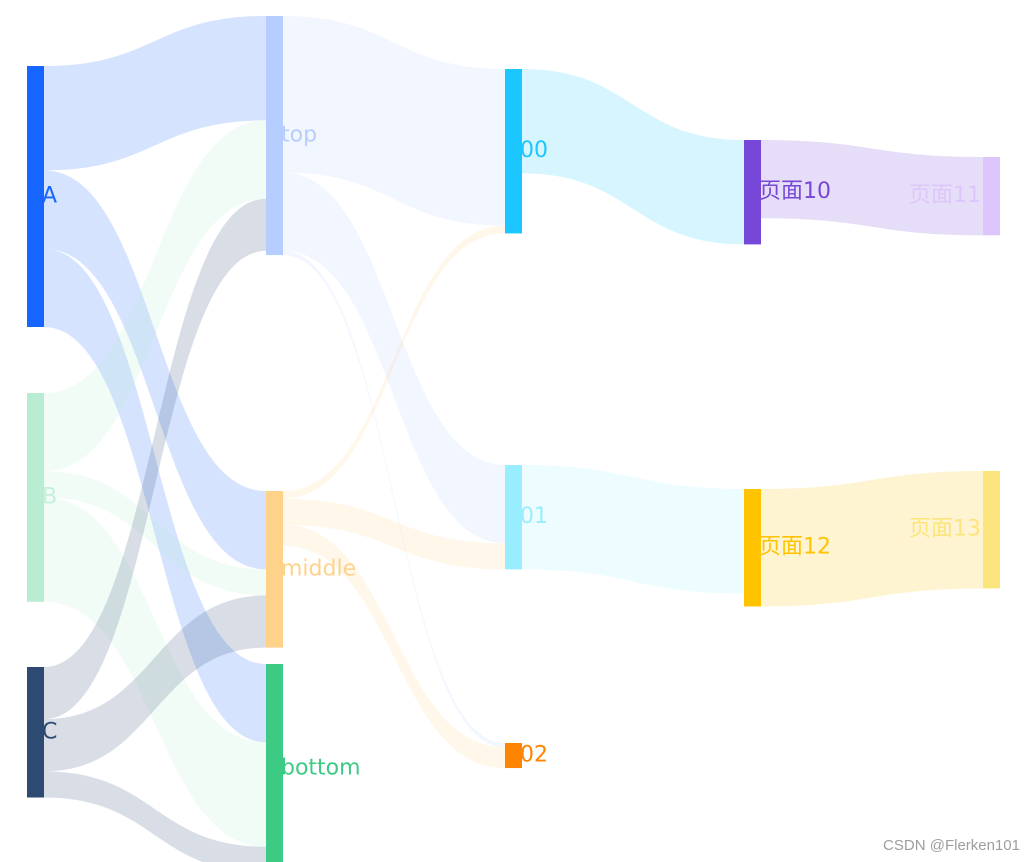 Image resolution: width=1026 pixels, height=862 pixels. Describe the element at coordinates (752, 192) in the screenshot. I see `node-p10` at that location.